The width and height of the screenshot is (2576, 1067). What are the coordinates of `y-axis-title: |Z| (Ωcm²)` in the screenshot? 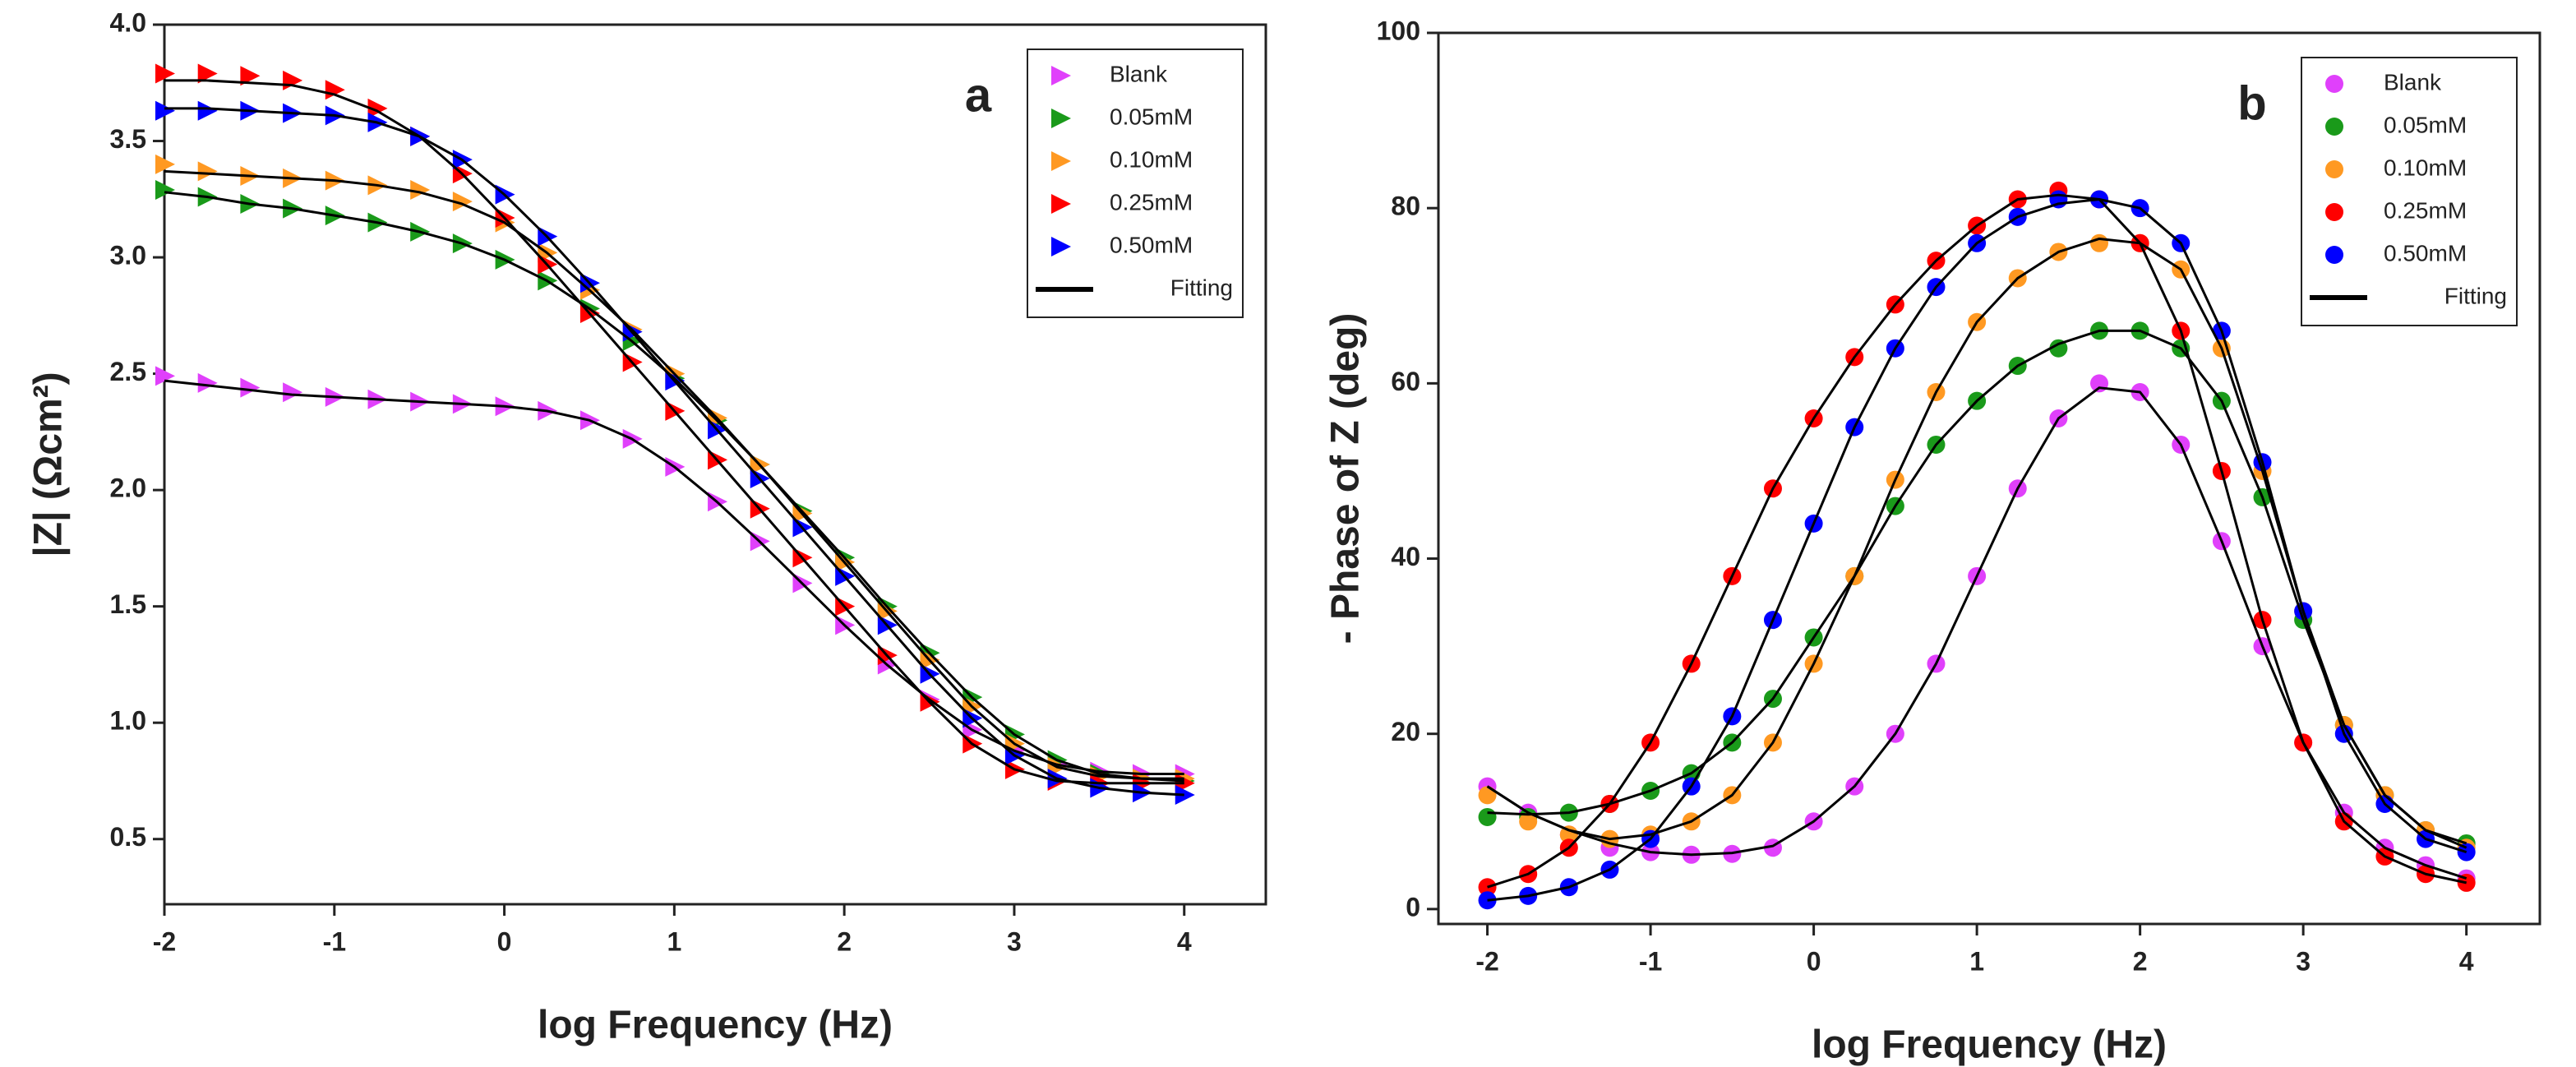 It's located at (49, 464).